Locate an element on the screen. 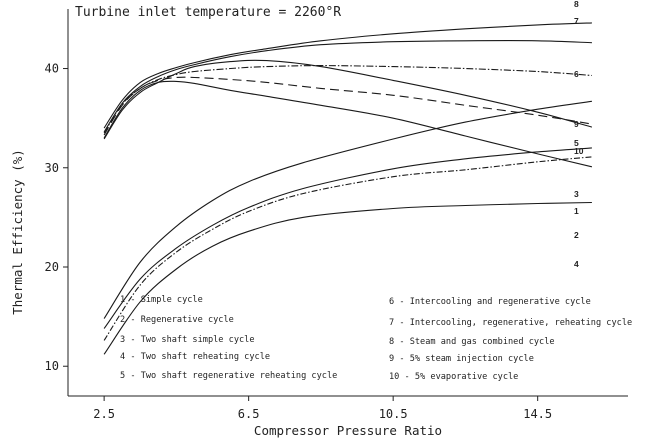 The height and width of the screenshot is (442, 664). series-end-label-5: 5 is located at coordinates (576, 143).